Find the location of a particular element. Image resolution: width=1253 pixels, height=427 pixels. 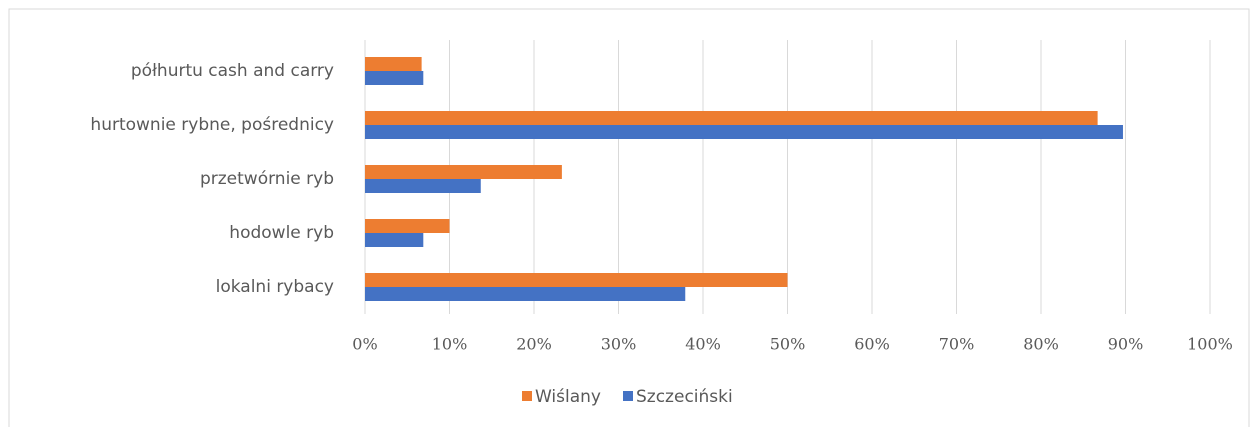

legend-label: Szczeciński is located at coordinates (684, 397).